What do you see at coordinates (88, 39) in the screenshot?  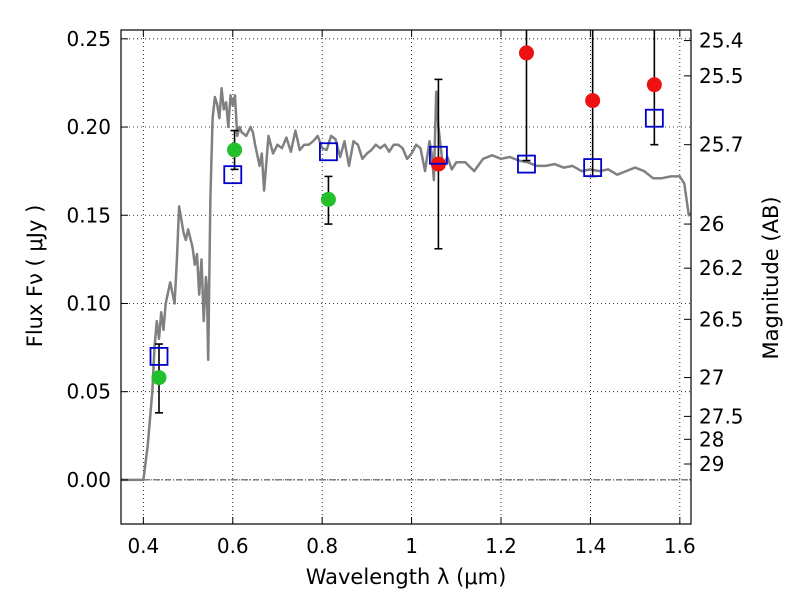 I see `y-tick-label: 0.25` at bounding box center [88, 39].